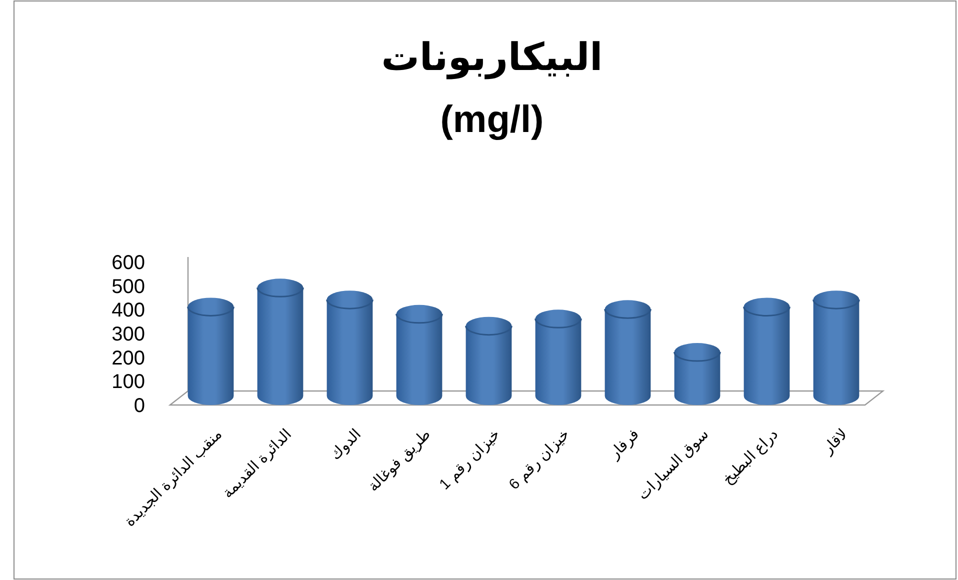 This screenshot has height=580, width=958. Describe the element at coordinates (835, 442) in the screenshot. I see `x-tick-label: لاقار` at that location.